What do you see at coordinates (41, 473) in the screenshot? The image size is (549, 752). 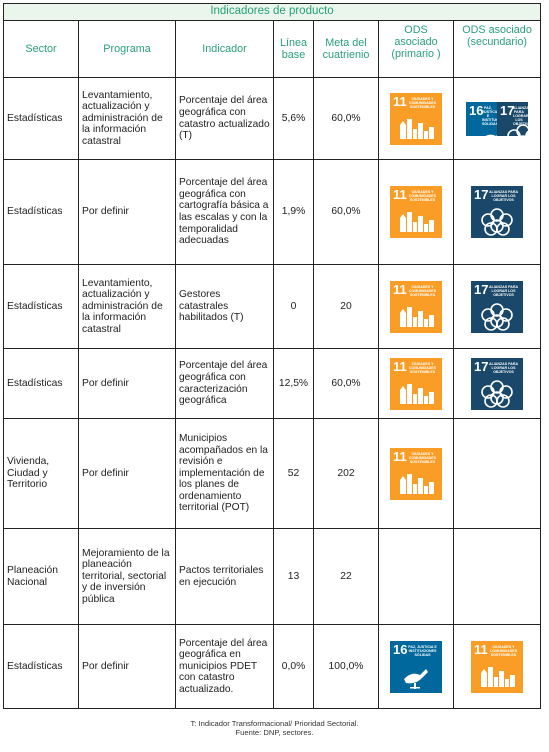 I see `cell-sector: Vivienda, Ciudad y Territorio` at bounding box center [41, 473].